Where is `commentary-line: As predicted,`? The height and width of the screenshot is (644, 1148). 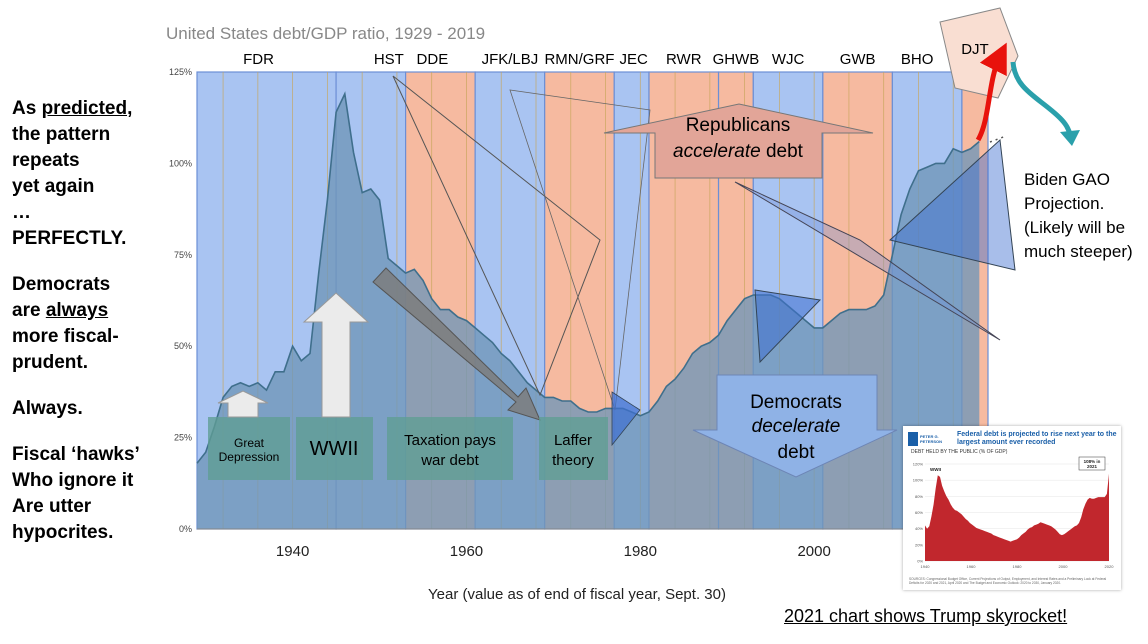
commentary-line: As predicted, is located at coordinates (72, 108).